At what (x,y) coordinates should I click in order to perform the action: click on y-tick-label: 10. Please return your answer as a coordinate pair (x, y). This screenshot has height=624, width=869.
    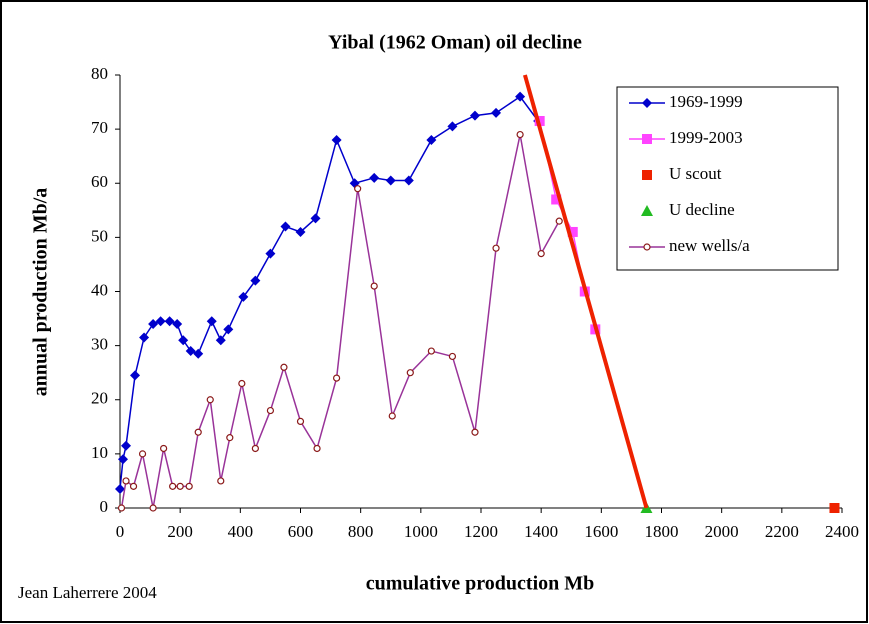
    Looking at the image, I should click on (99, 452).